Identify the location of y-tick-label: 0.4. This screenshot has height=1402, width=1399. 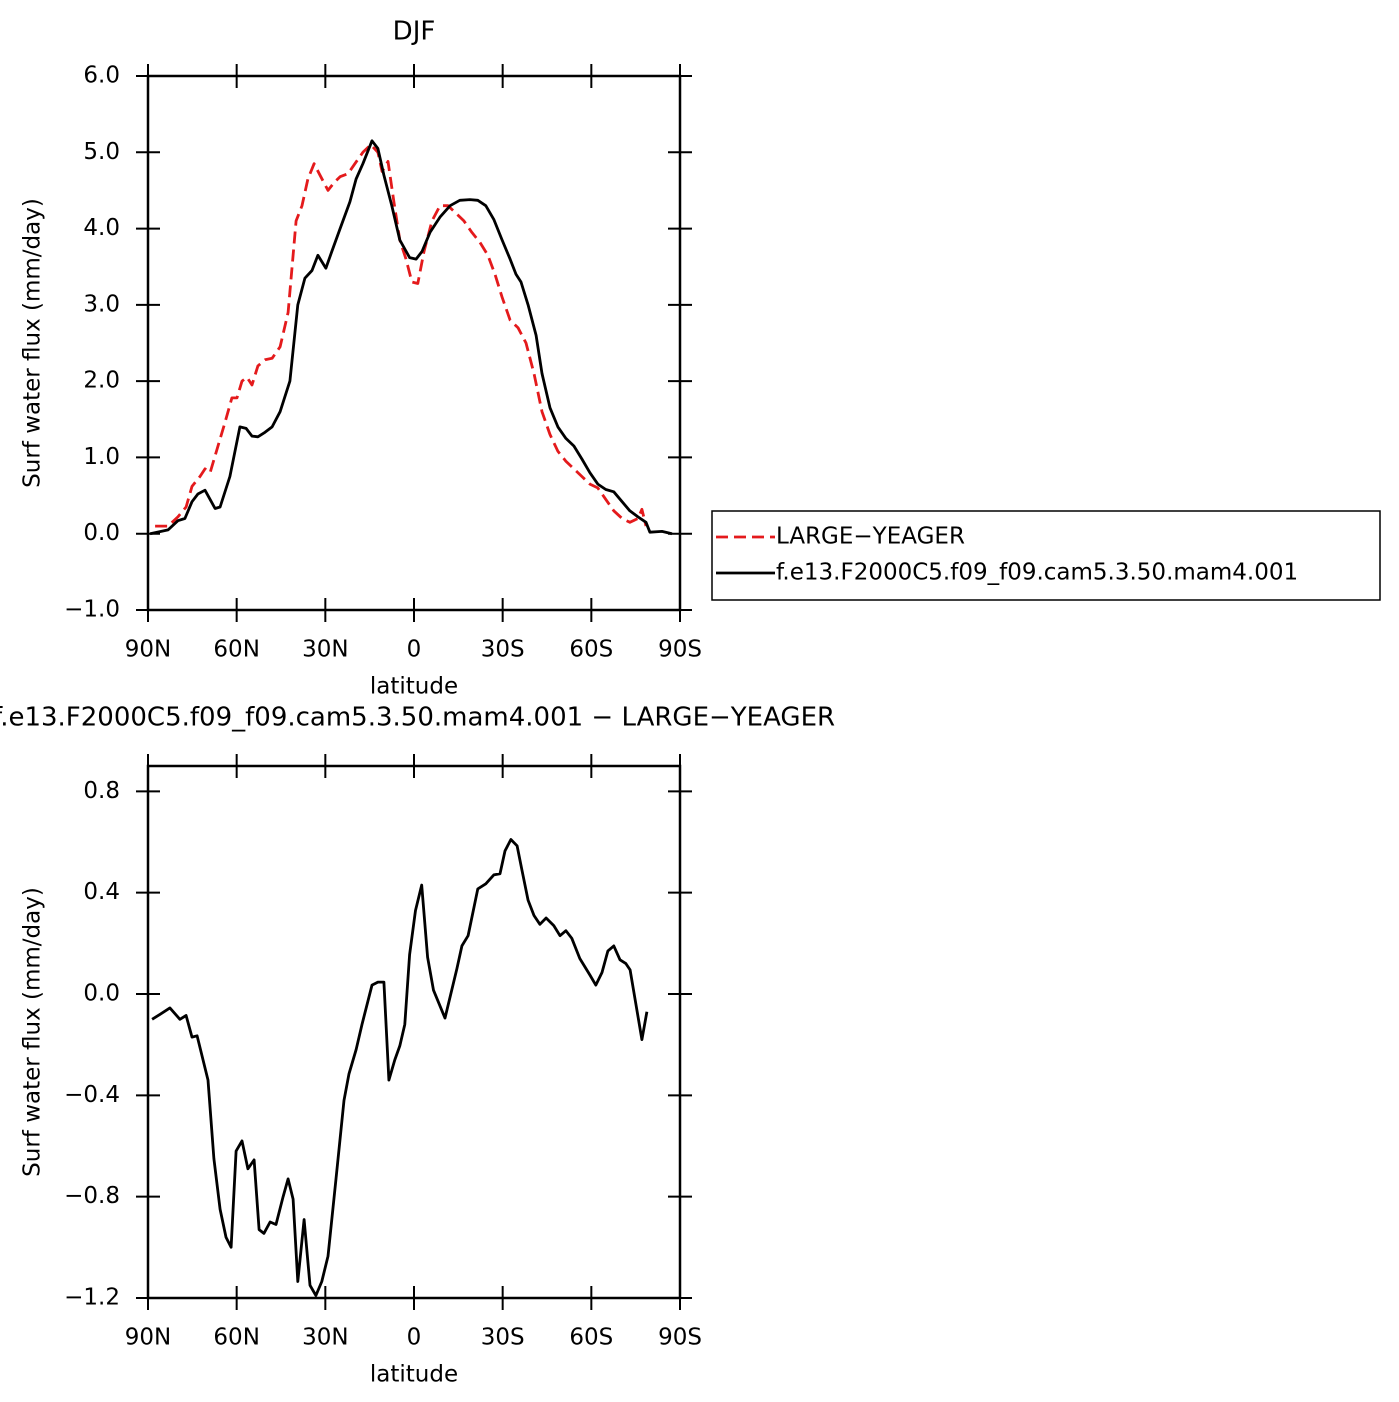
(101, 892).